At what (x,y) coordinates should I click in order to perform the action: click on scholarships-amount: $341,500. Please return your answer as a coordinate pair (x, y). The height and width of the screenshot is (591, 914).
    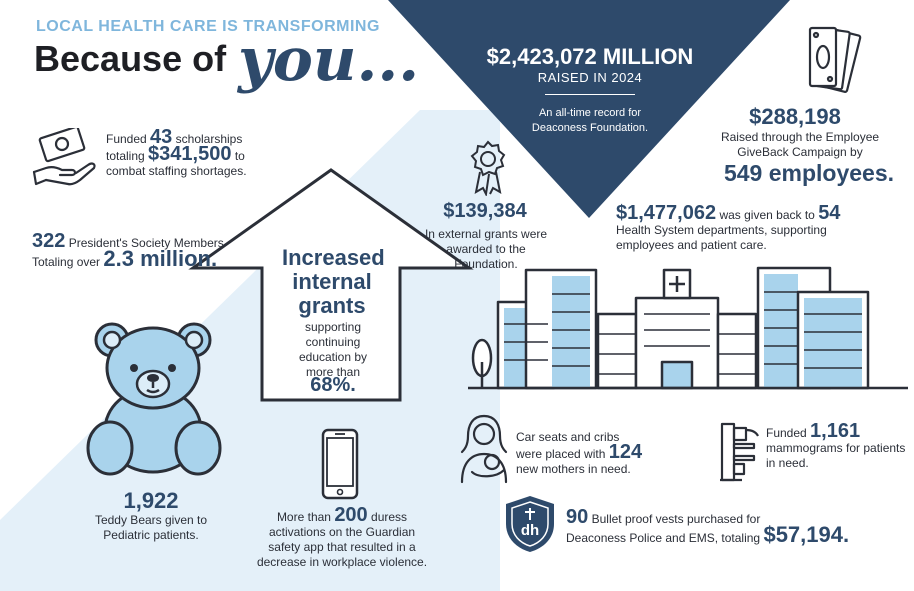
    Looking at the image, I should click on (190, 154).